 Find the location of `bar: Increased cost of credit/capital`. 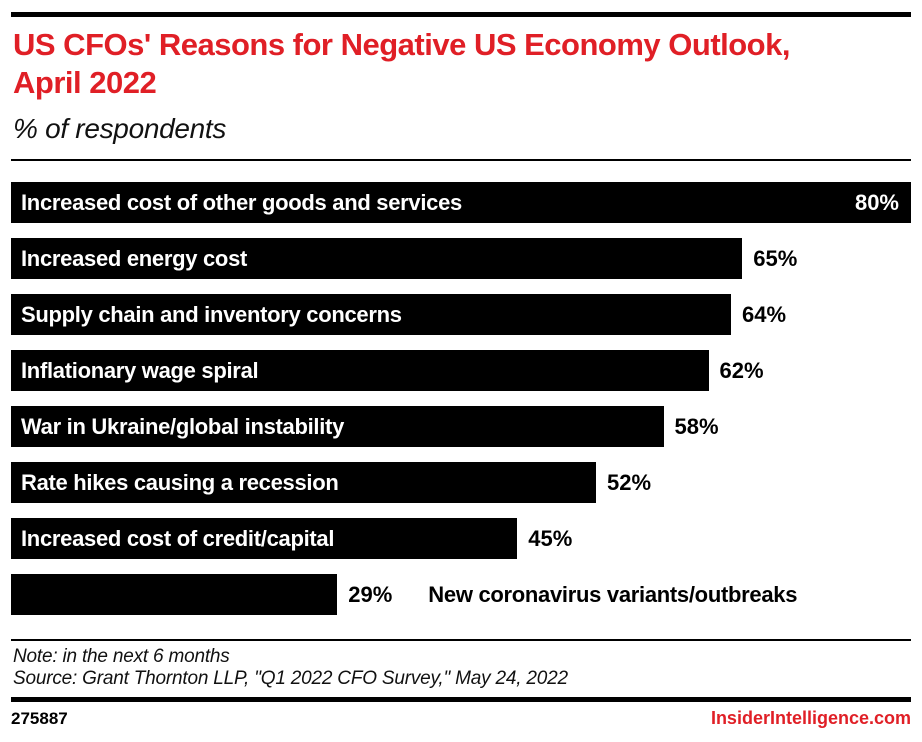

bar: Increased cost of credit/capital is located at coordinates (264, 538).